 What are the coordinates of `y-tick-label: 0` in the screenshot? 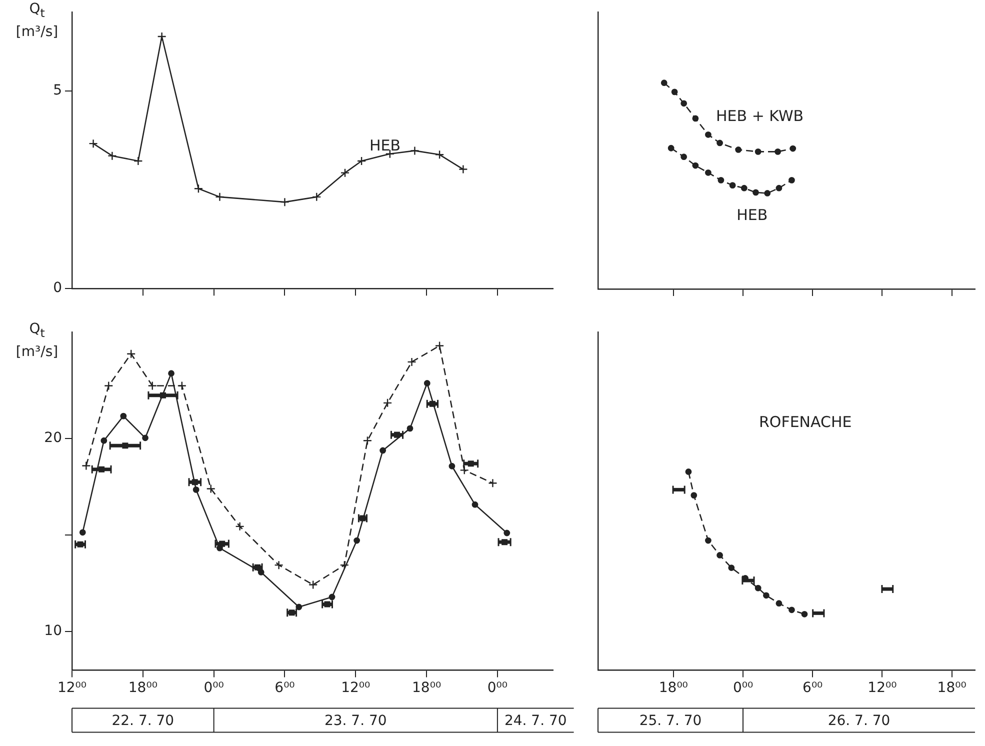 It's located at (57, 288).